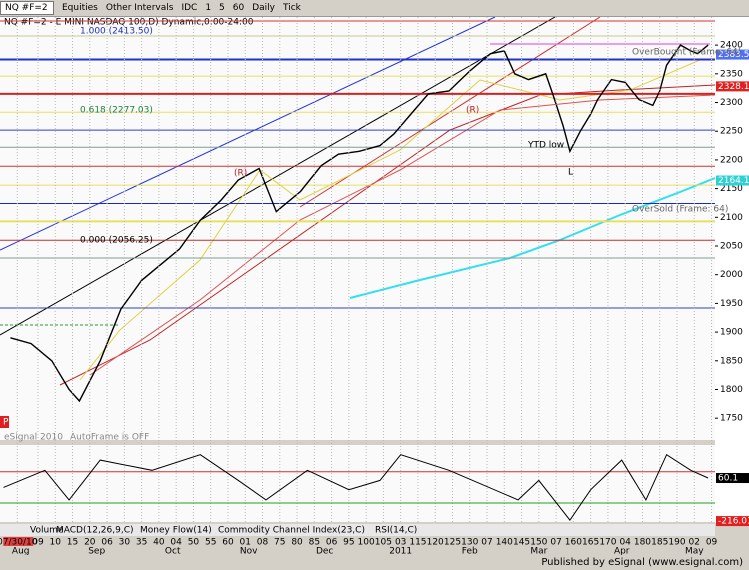 The width and height of the screenshot is (749, 570). I want to click on date-axis, so click(374, 545).